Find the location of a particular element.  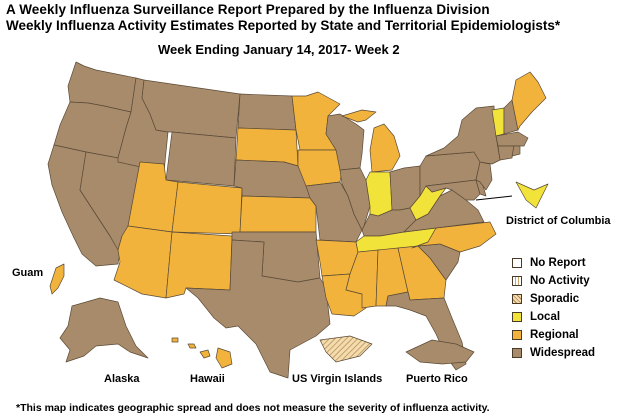

territory-GU is located at coordinates (57, 279).